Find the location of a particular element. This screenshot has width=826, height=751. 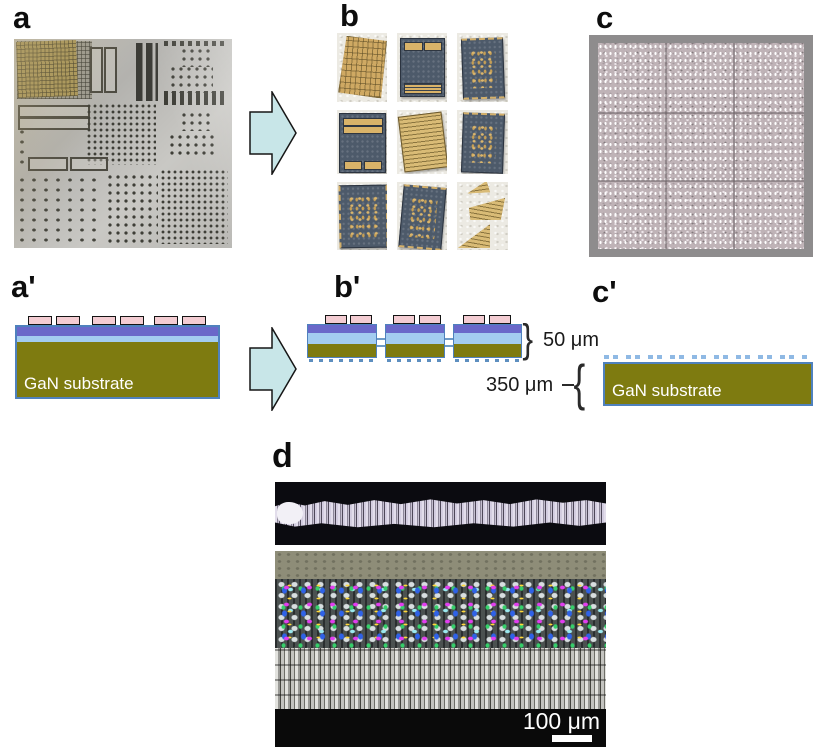

bottom-black-band is located at coordinates (440, 728).